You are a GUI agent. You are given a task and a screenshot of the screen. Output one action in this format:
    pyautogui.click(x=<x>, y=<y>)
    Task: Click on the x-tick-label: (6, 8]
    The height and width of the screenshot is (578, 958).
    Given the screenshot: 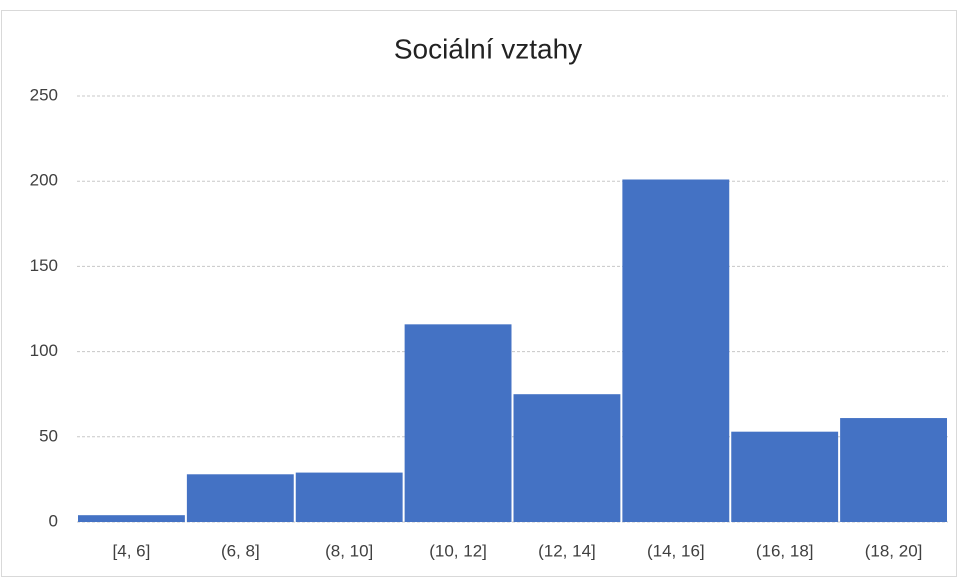 What is the action you would take?
    pyautogui.click(x=240, y=550)
    